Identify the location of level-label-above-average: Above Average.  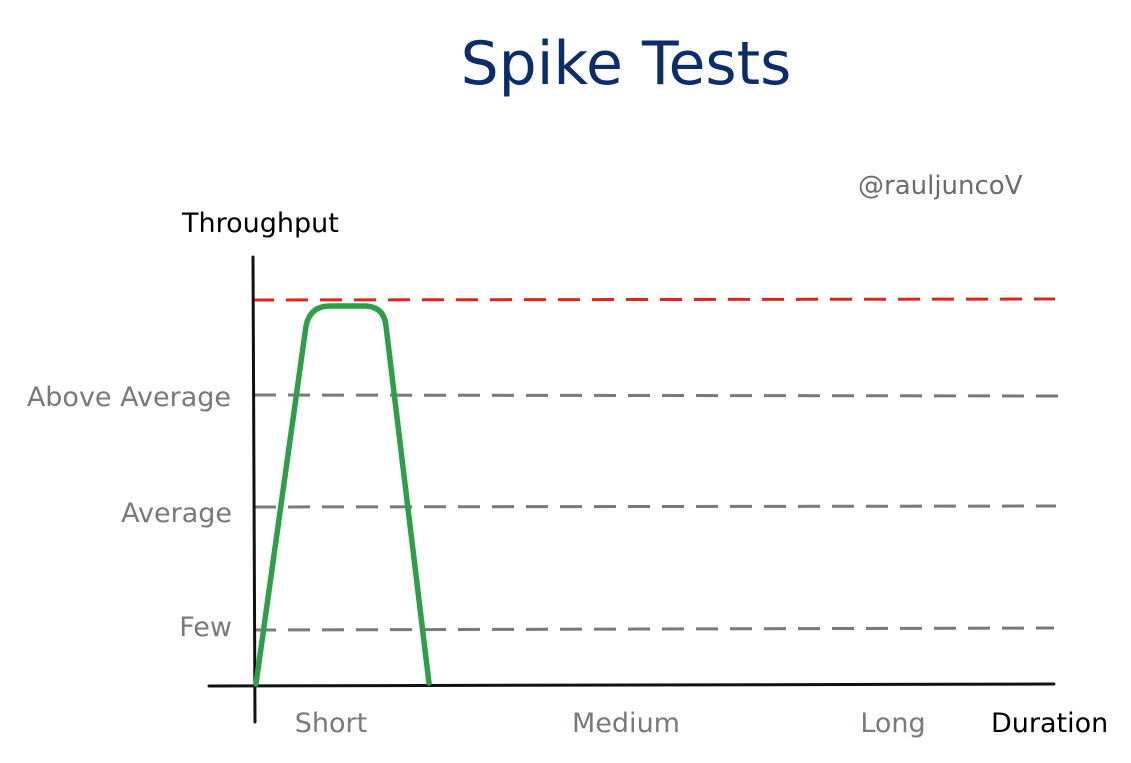
(129, 397).